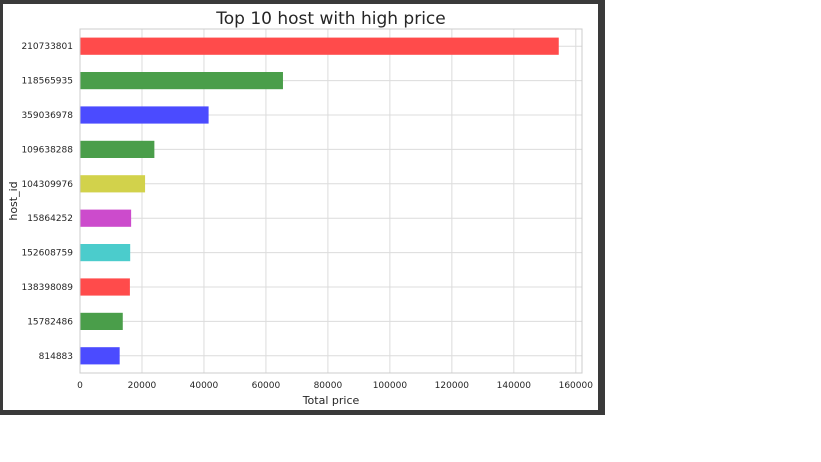 This screenshot has height=462, width=821. What do you see at coordinates (204, 386) in the screenshot?
I see `x-tick-label: 40000` at bounding box center [204, 386].